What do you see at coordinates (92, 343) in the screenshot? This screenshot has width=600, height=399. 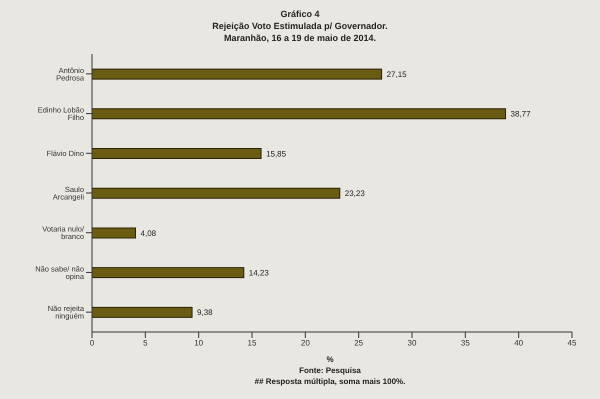 I see `x-tick-label: 0` at bounding box center [92, 343].